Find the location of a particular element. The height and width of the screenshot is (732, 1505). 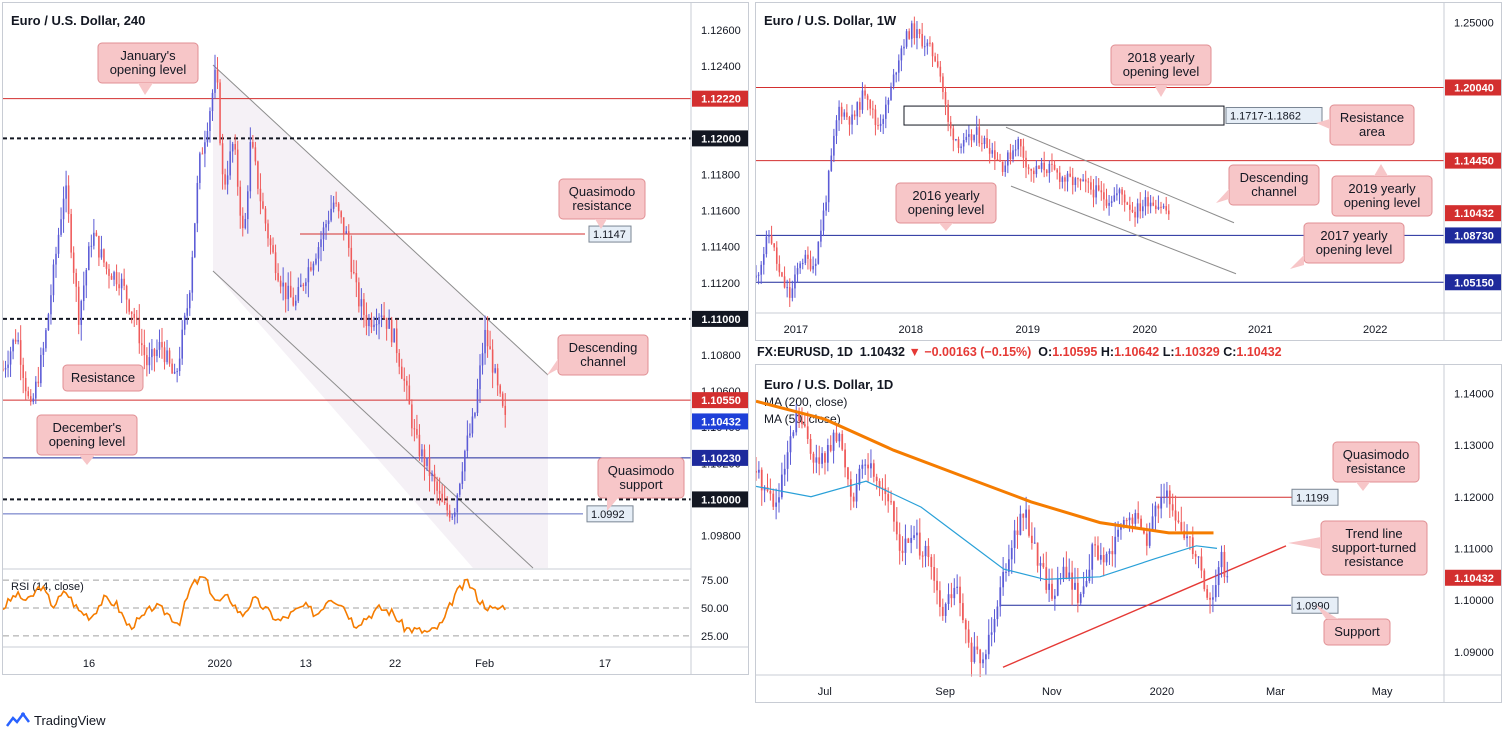

x-tick-label: 2021 is located at coordinates (1260, 330).